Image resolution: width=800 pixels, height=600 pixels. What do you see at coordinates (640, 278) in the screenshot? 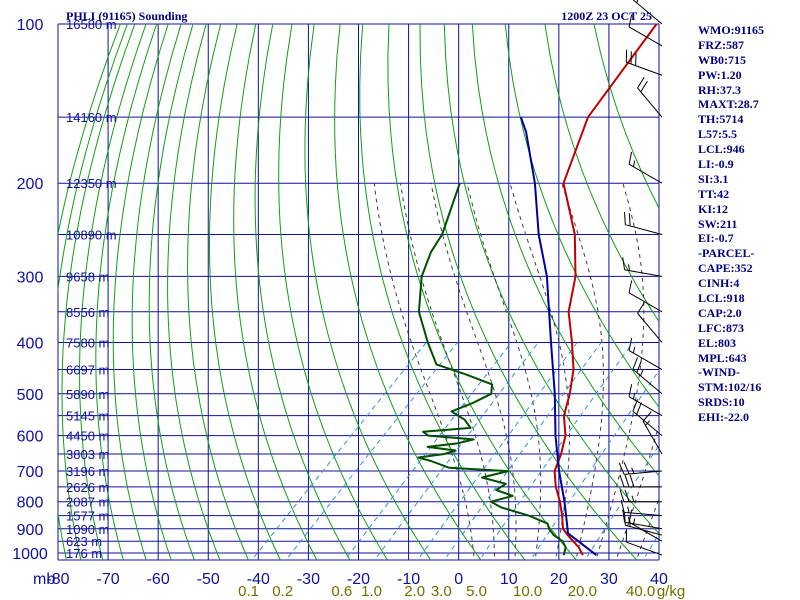
I see `wind-barbs` at bounding box center [640, 278].